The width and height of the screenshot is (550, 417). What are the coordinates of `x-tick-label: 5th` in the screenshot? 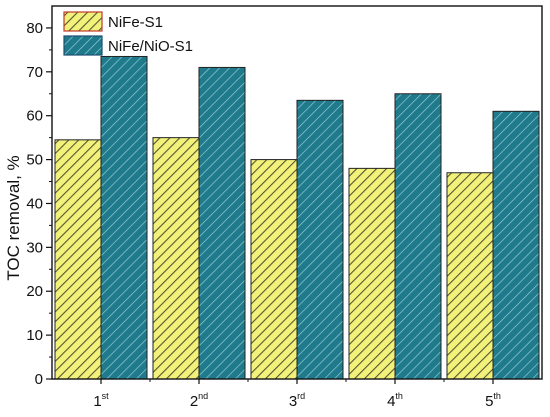 It's located at (493, 400).